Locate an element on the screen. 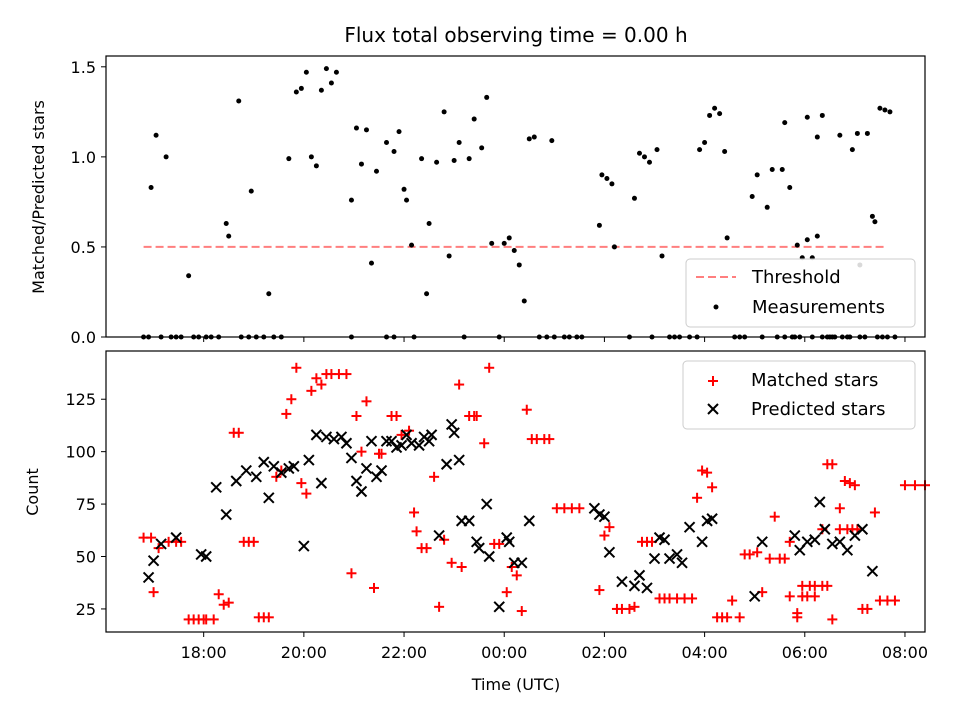  bottom-x-tick-label: 20:00 is located at coordinates (304, 652).